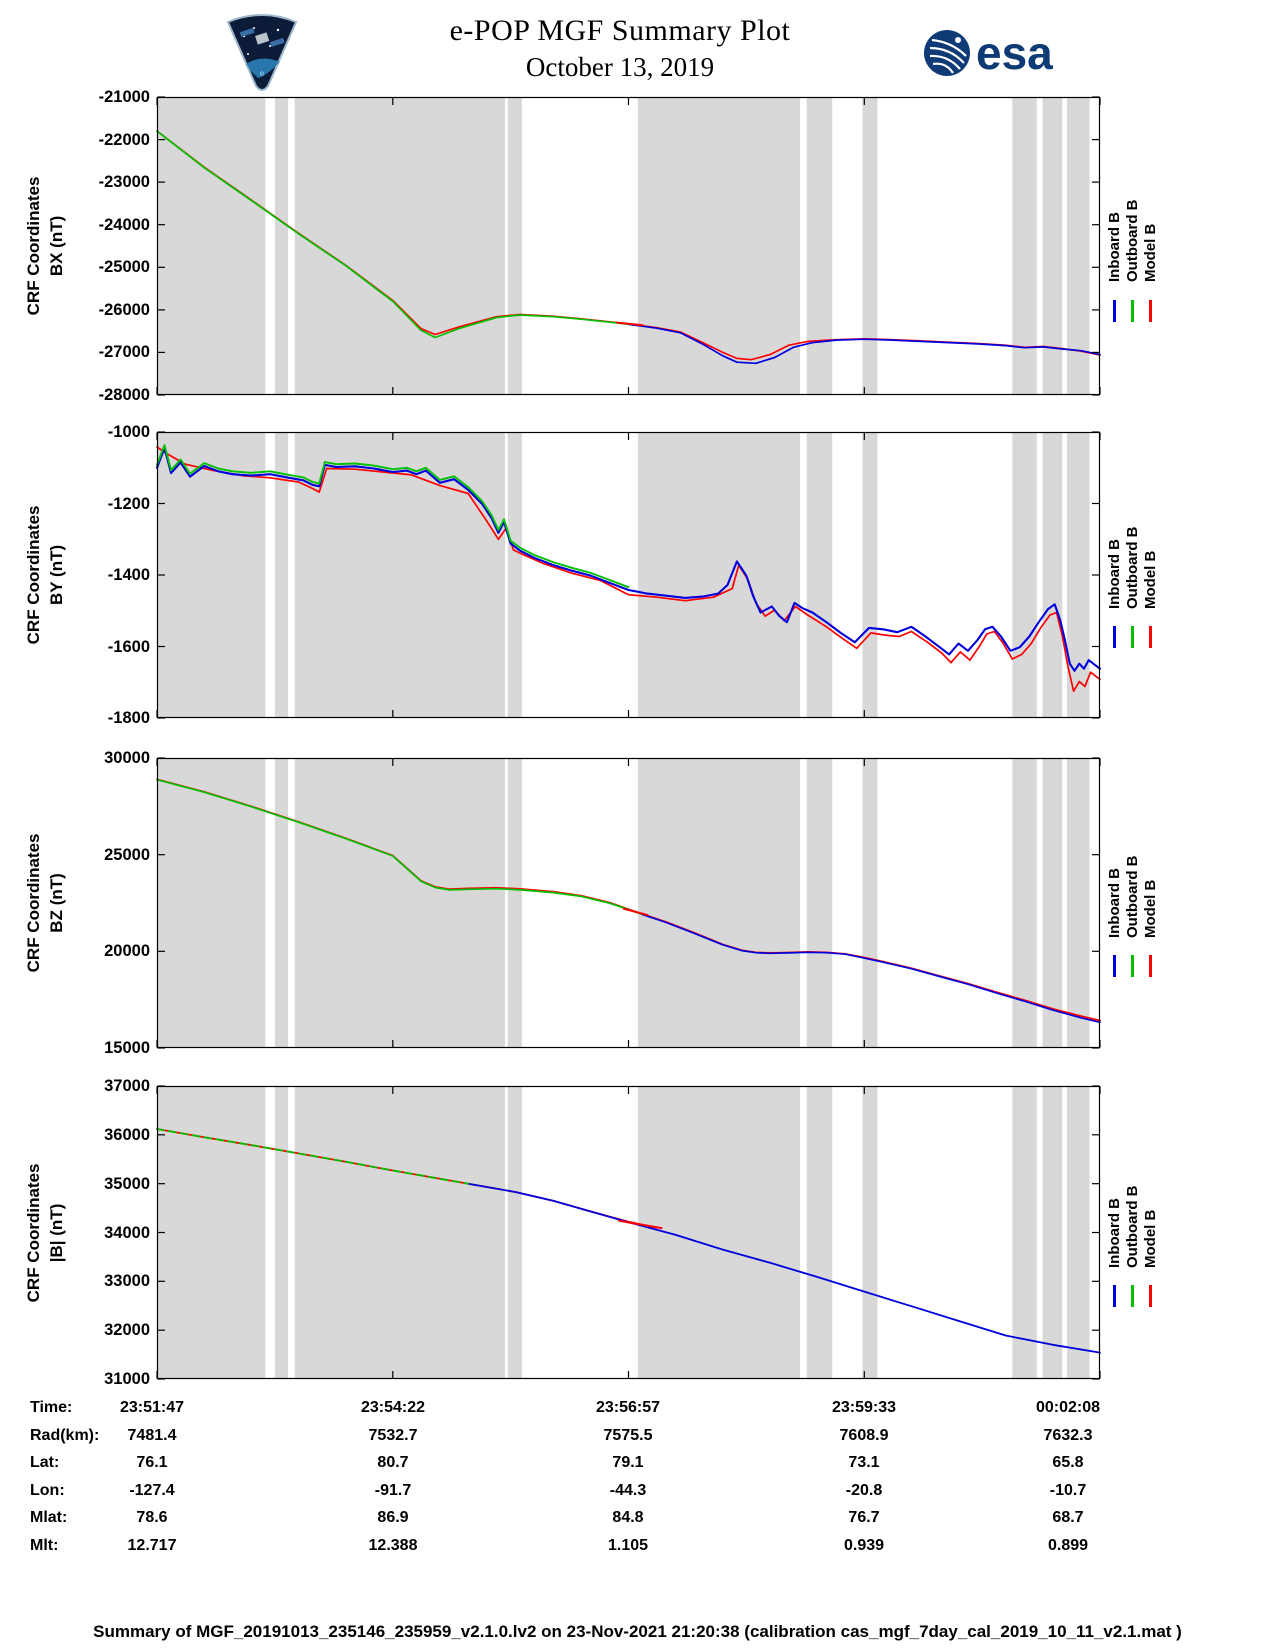 The width and height of the screenshot is (1275, 1650). I want to click on table-cell: 76.1, so click(152, 1462).